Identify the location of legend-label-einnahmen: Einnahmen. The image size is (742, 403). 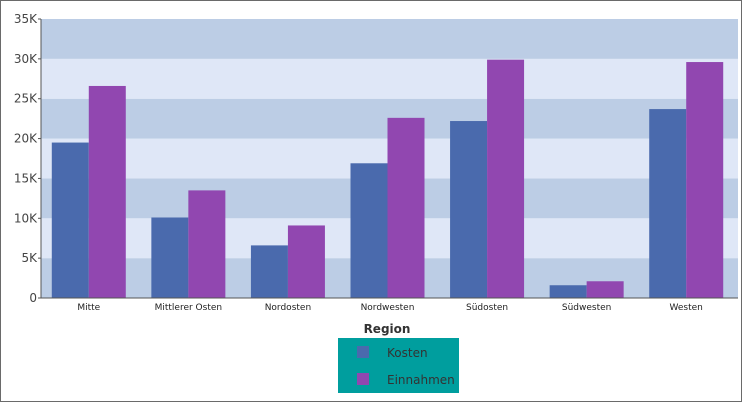
(421, 380).